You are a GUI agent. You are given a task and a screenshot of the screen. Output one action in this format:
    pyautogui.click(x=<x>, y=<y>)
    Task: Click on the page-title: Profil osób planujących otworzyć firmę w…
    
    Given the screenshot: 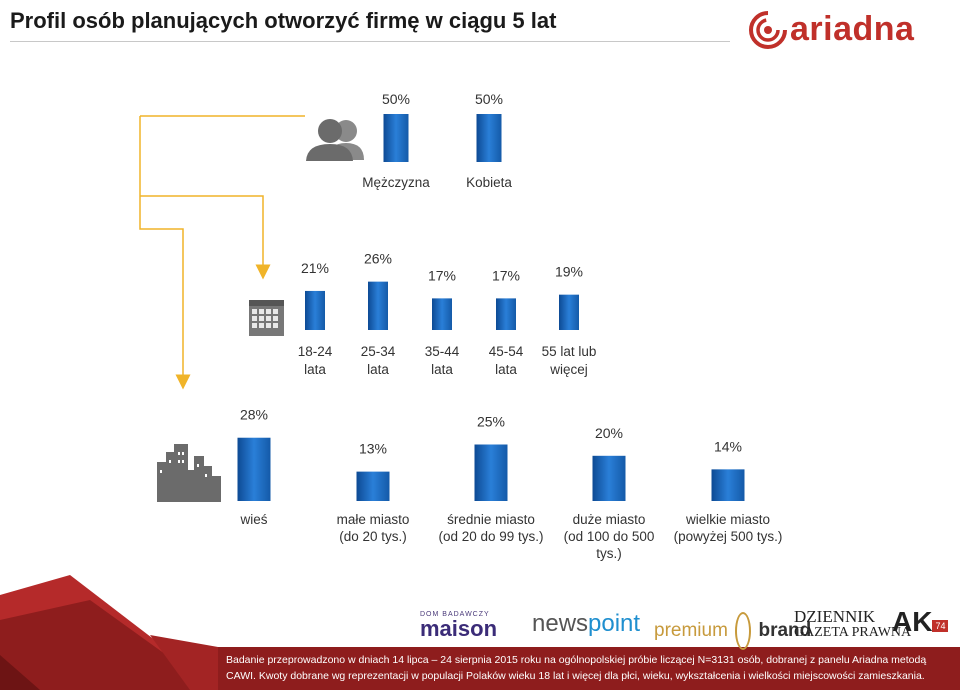 What is the action you would take?
    pyautogui.click(x=283, y=20)
    